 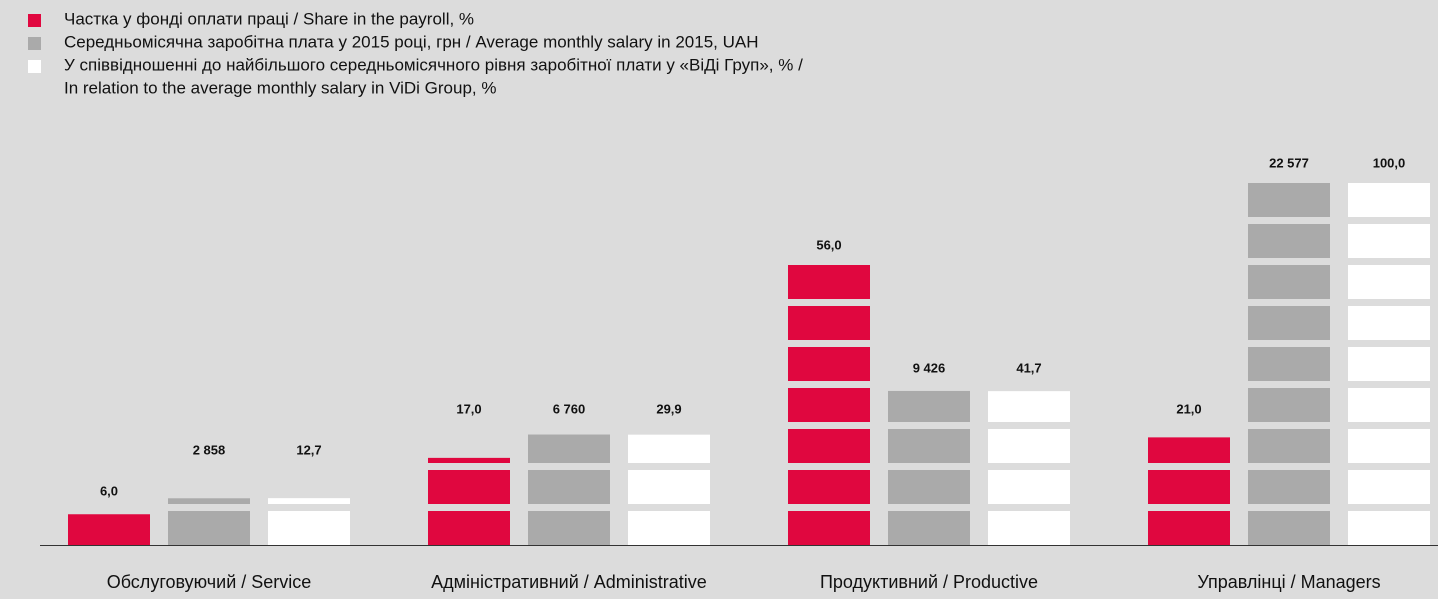 What do you see at coordinates (929, 367) in the screenshot?
I see `value-label: 9 426` at bounding box center [929, 367].